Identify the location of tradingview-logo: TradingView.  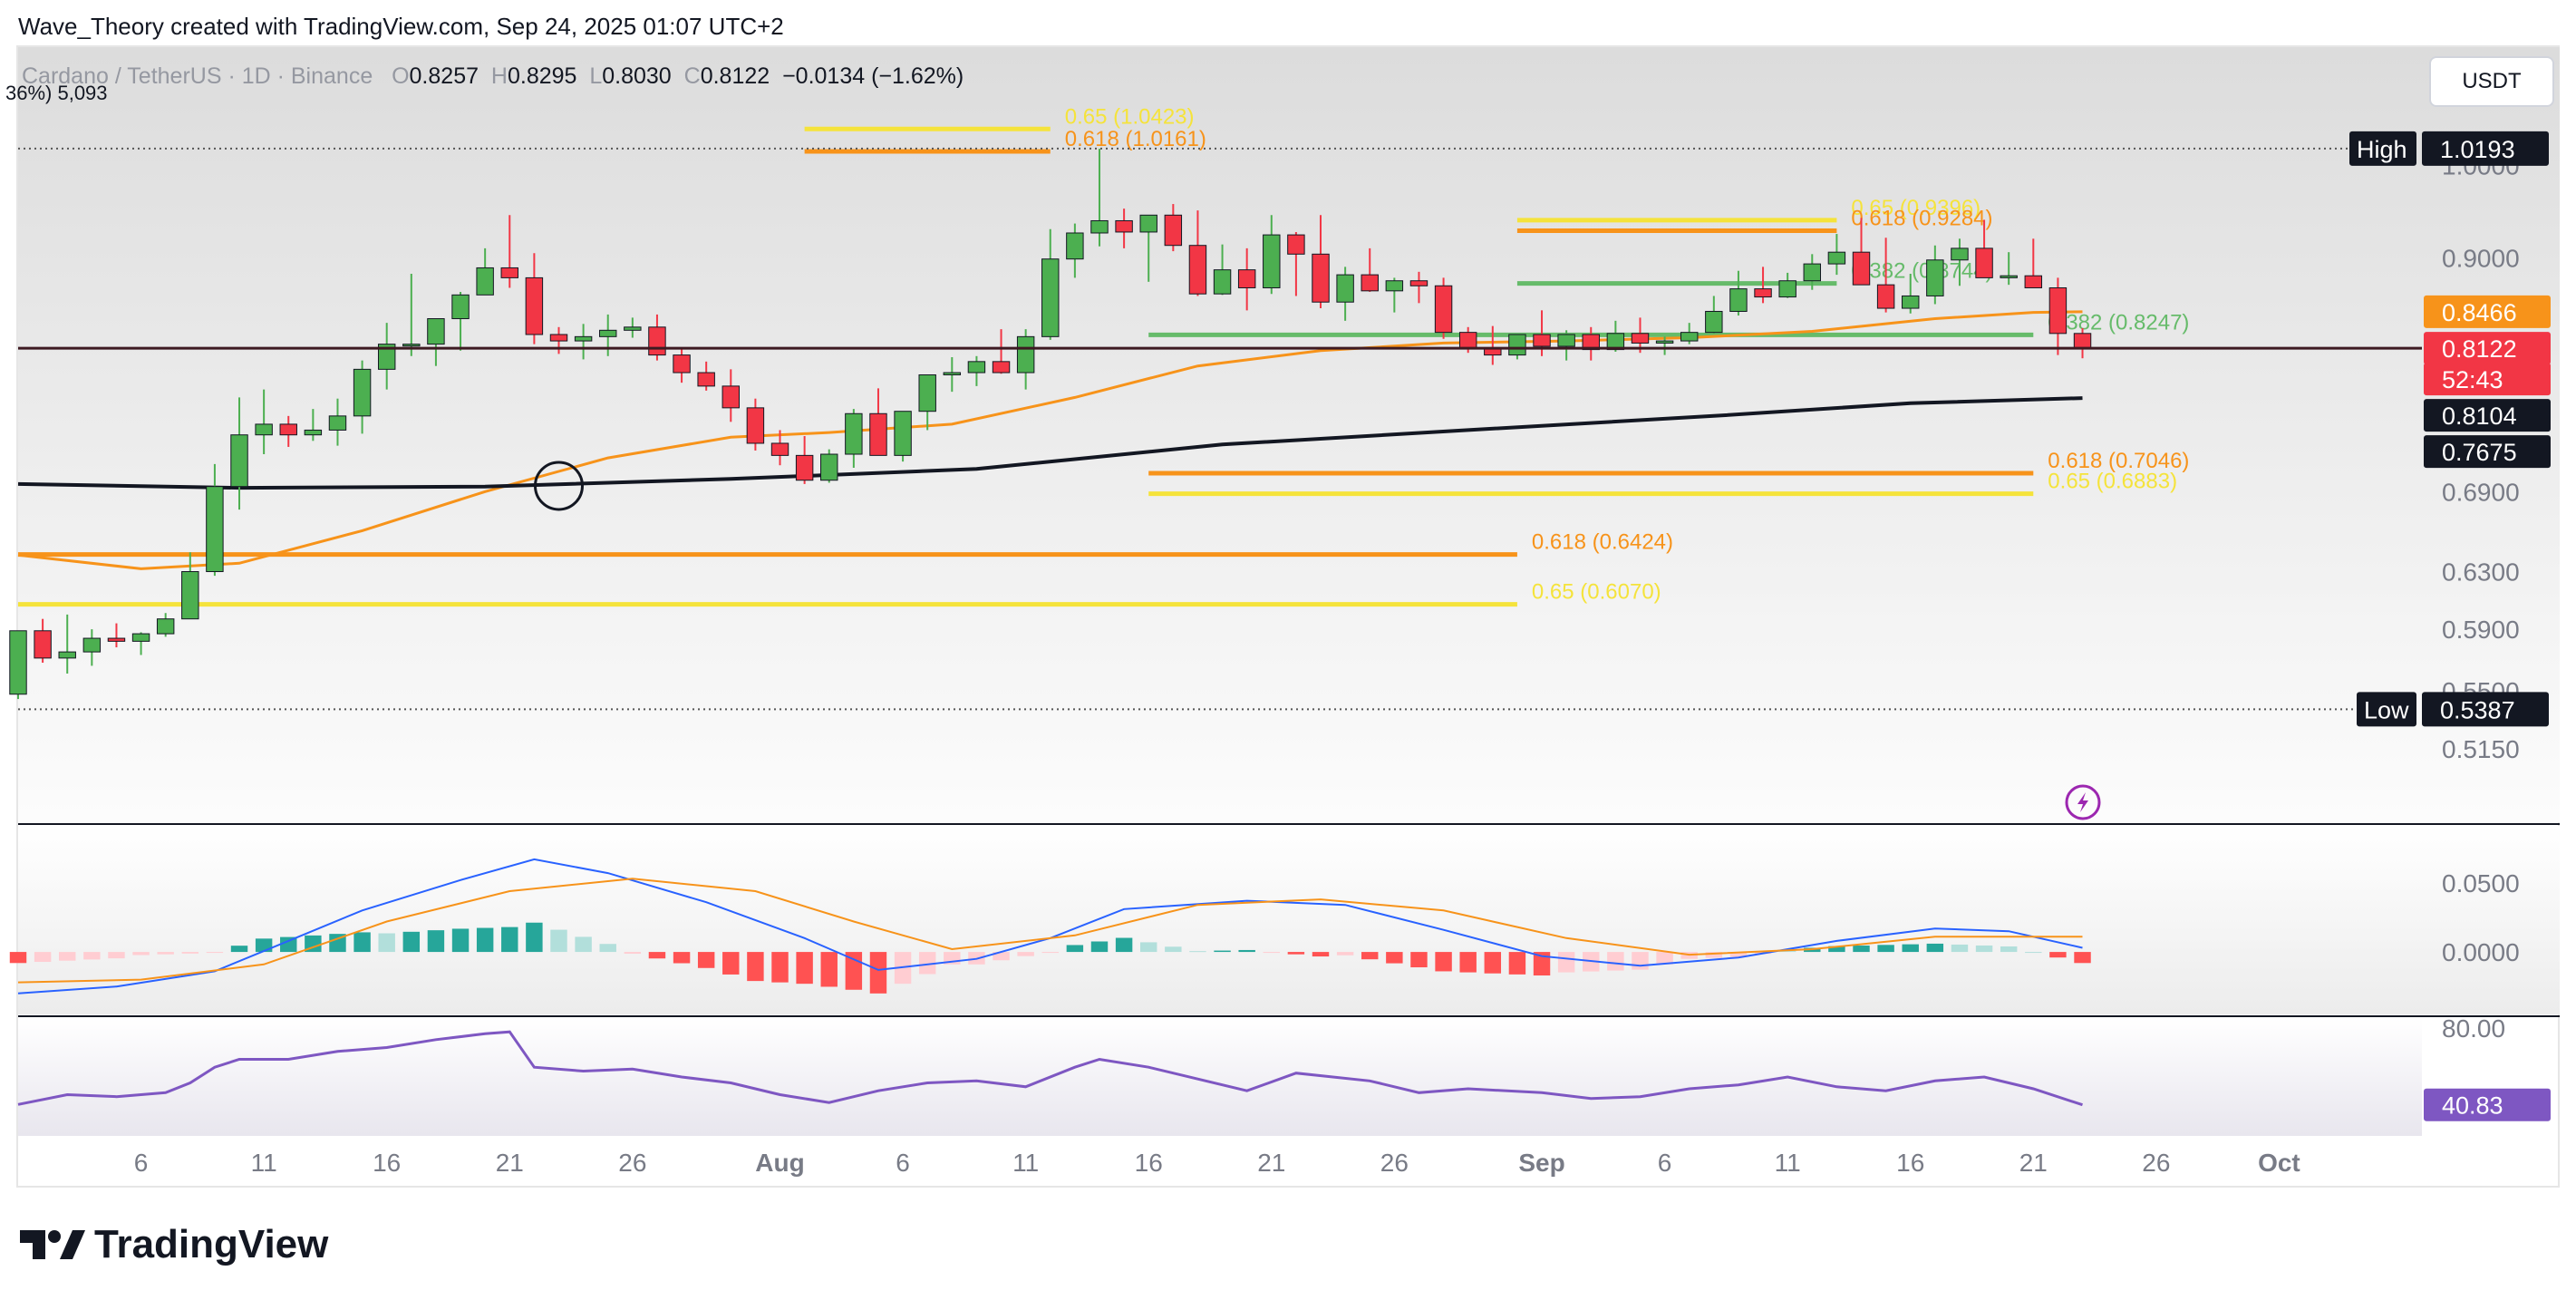
(174, 1244).